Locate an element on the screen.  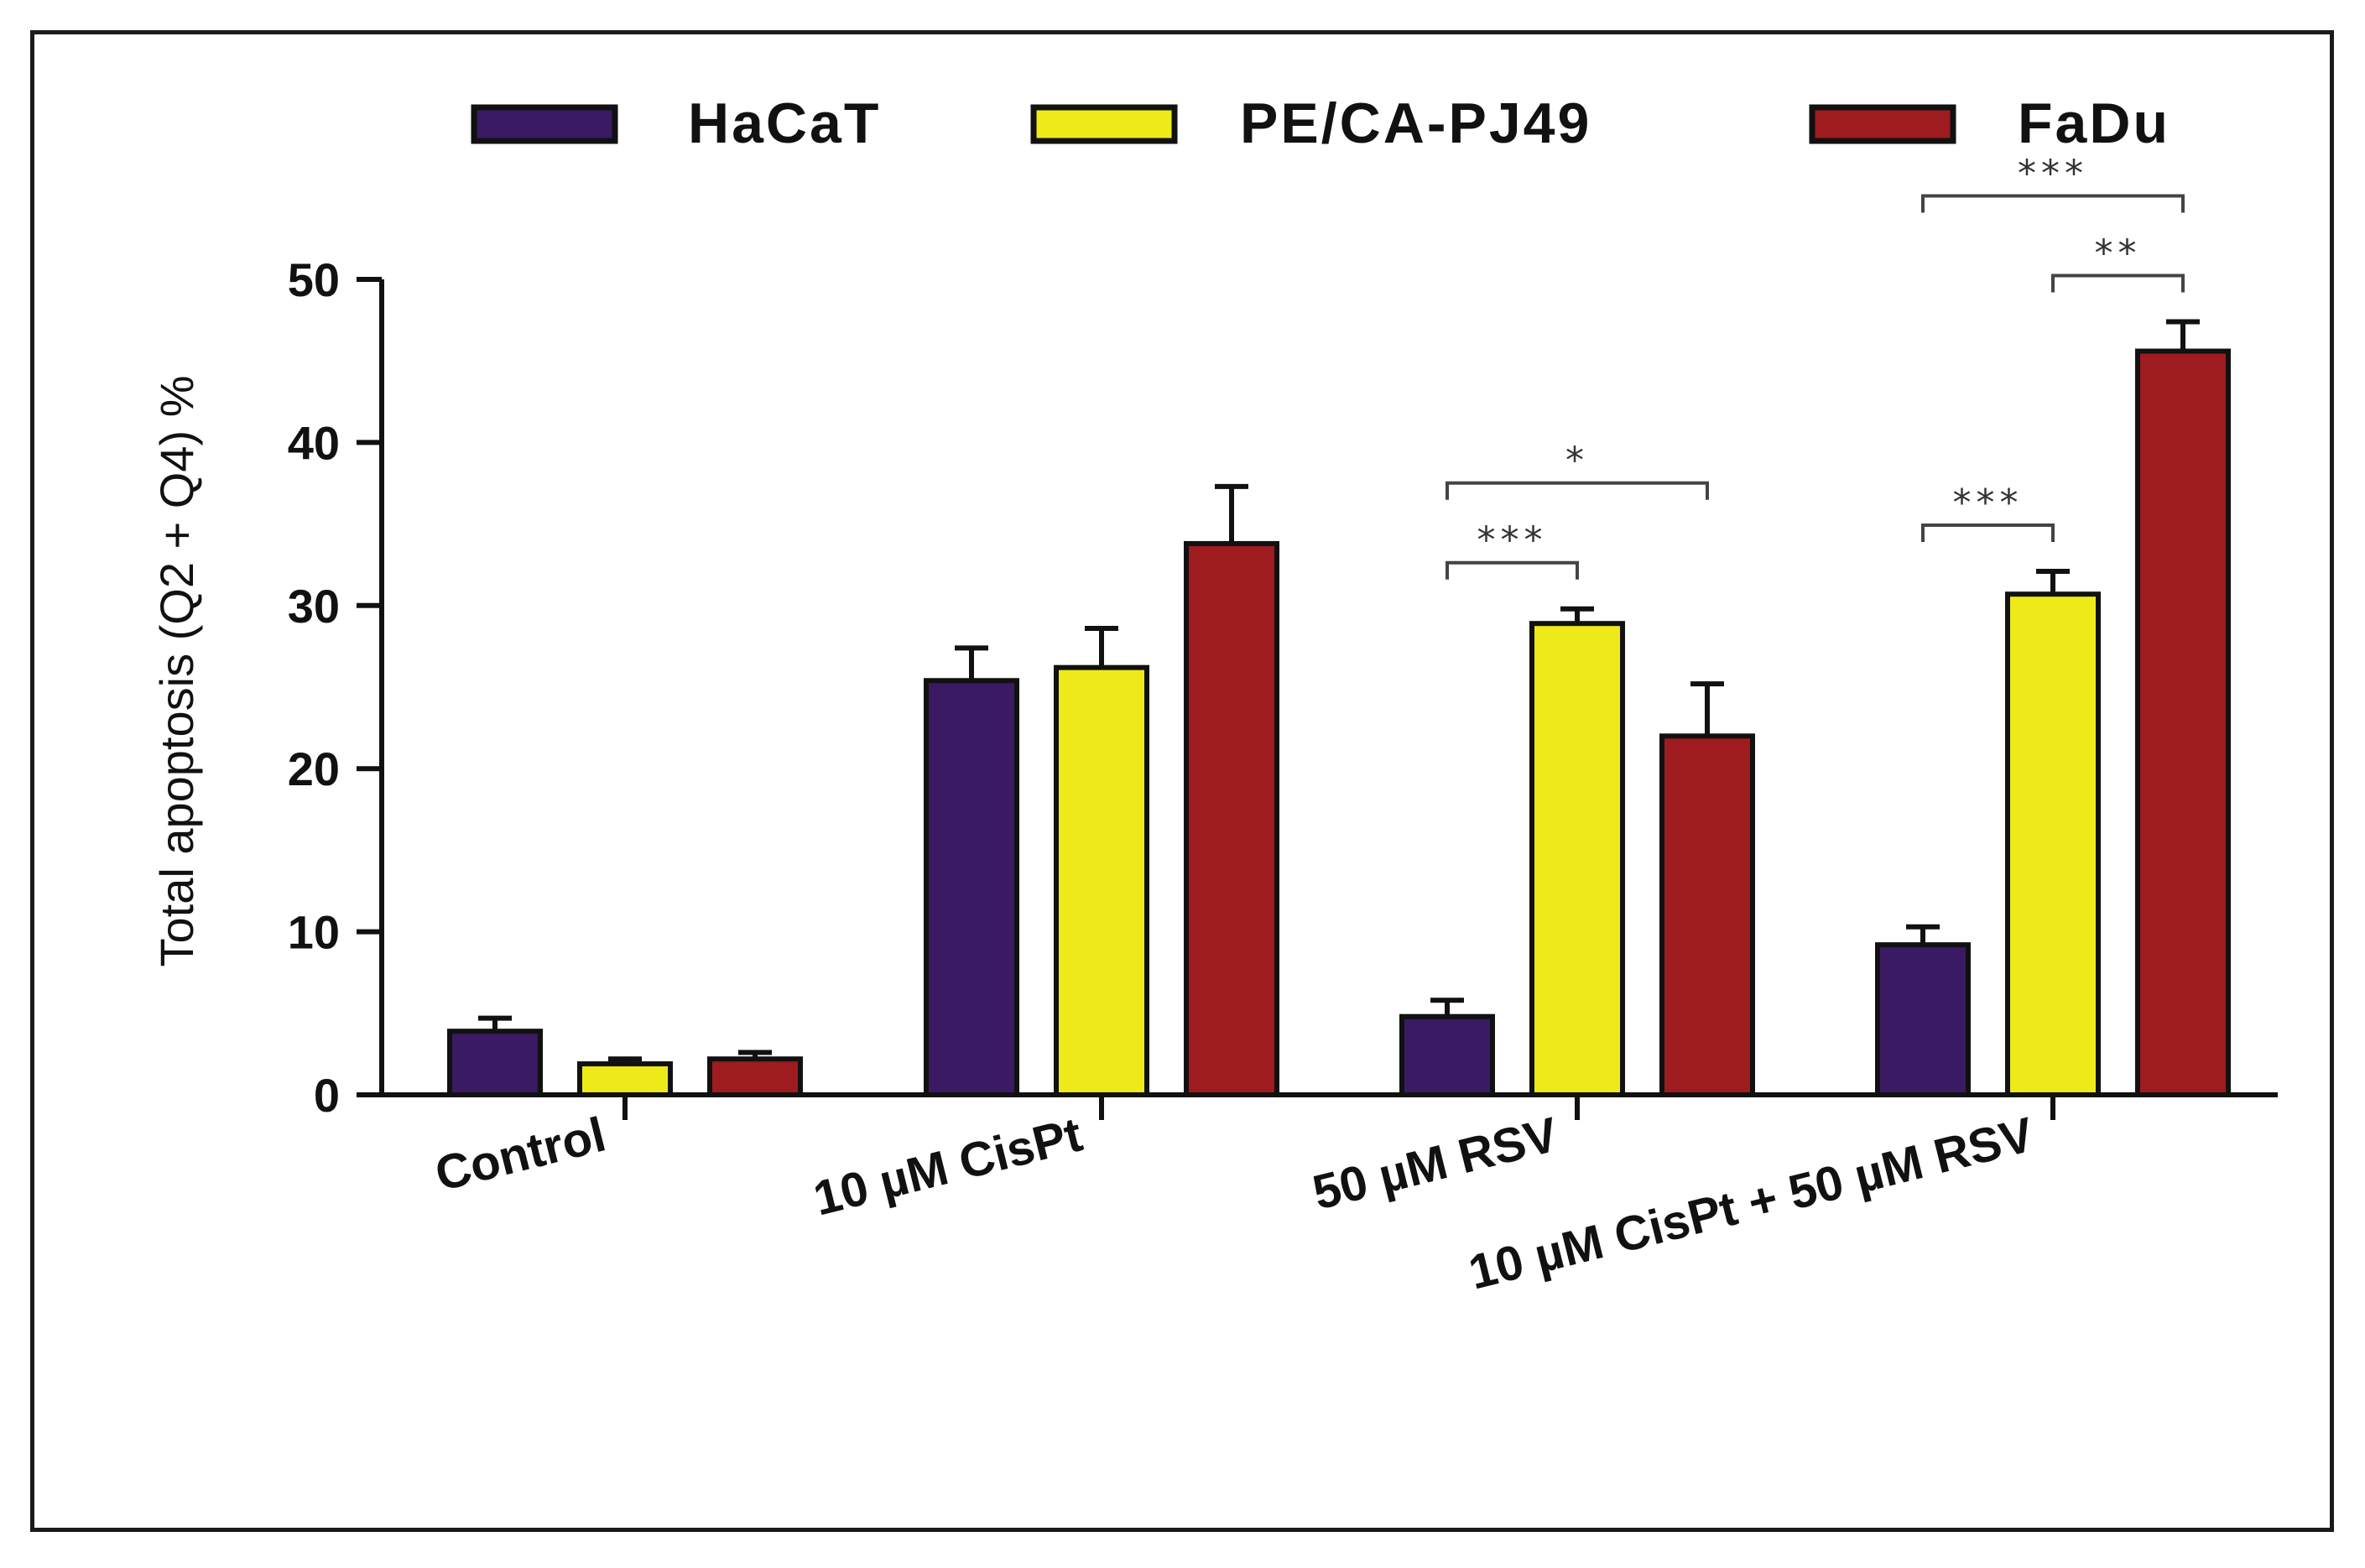
x-tick-label: 10 µM CisPt is located at coordinates (947, 1167).